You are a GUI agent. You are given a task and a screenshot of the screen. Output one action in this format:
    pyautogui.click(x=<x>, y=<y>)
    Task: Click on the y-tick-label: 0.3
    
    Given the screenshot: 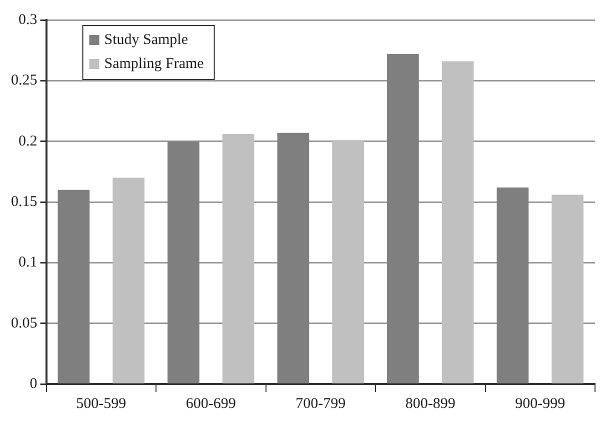 What is the action you would take?
    pyautogui.click(x=28, y=20)
    